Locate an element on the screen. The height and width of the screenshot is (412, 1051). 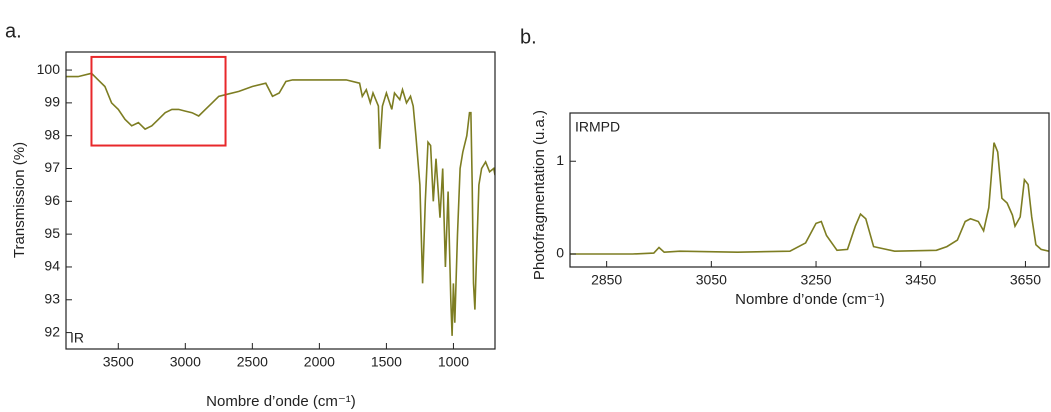
y-tick-label: 1 is located at coordinates (560, 160).